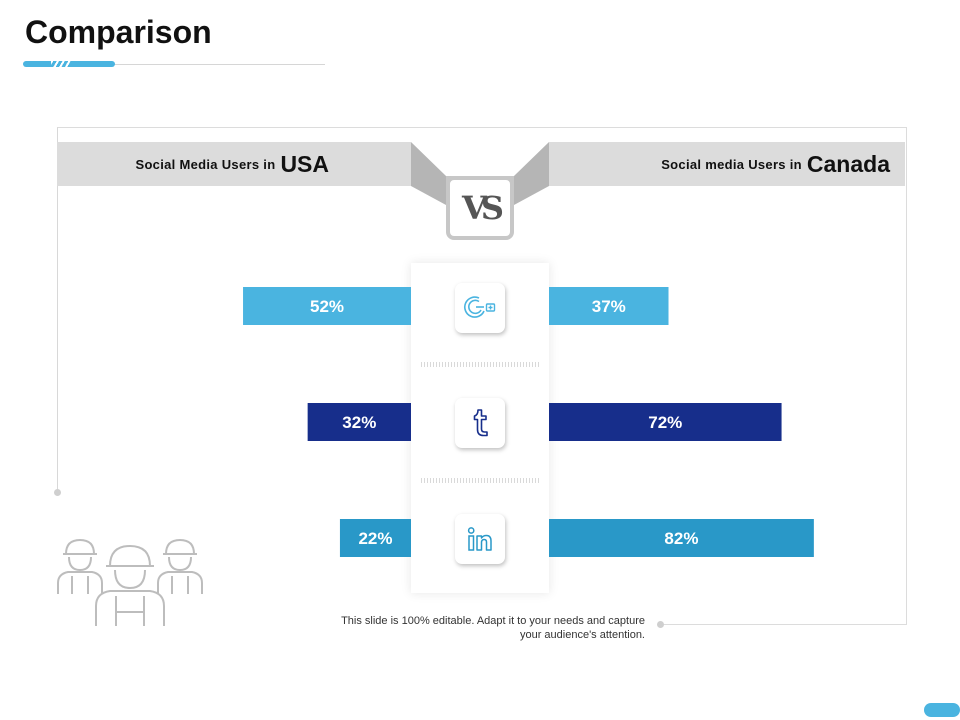 This screenshot has width=960, height=720. Describe the element at coordinates (118, 32) in the screenshot. I see `page-title: Comparison` at that location.